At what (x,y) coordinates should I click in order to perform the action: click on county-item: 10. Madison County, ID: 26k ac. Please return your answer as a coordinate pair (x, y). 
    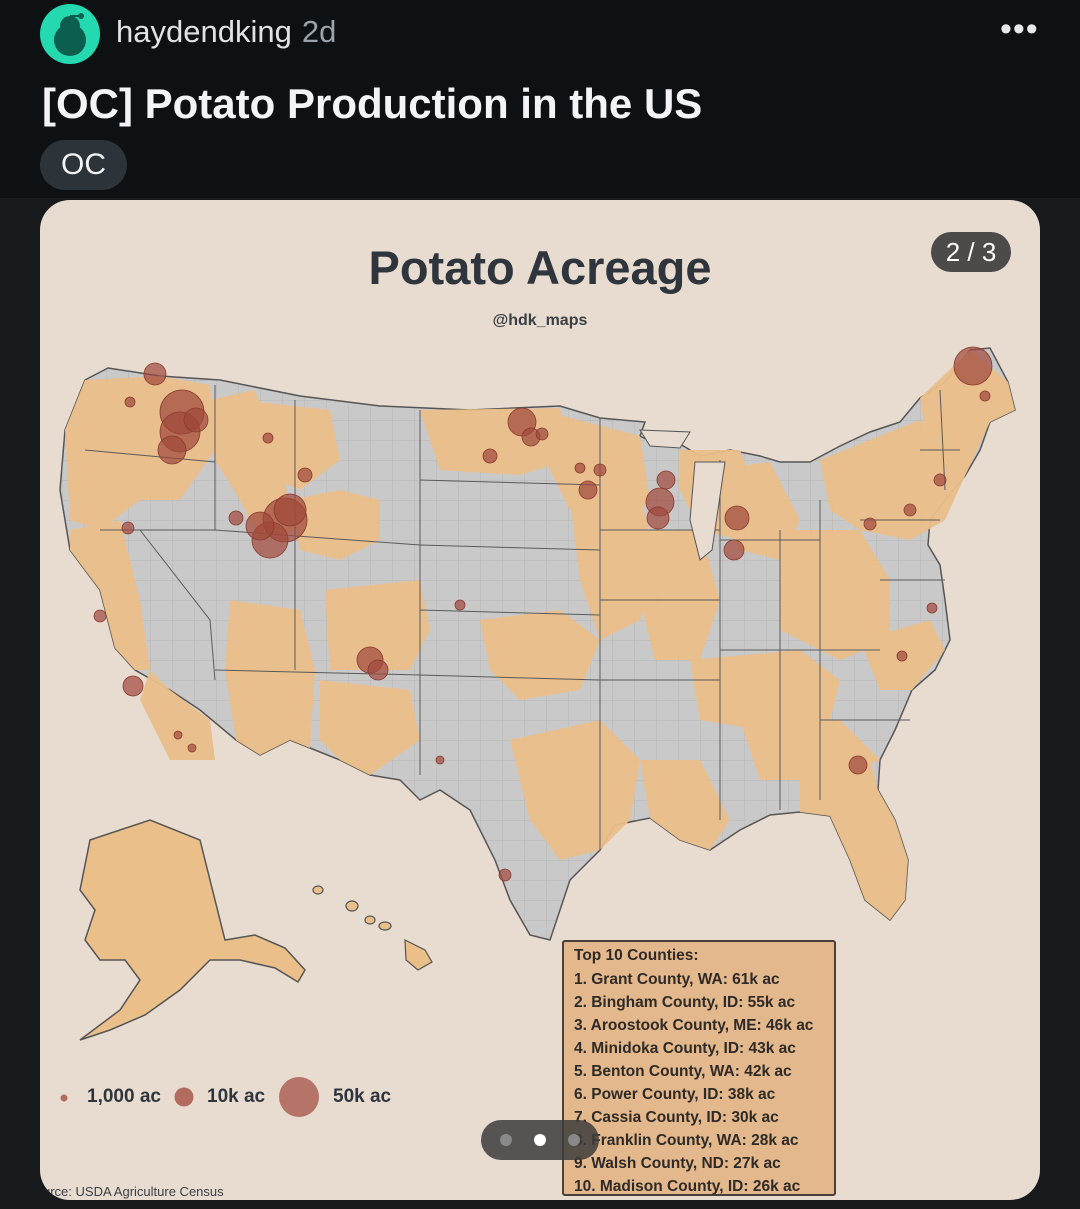
    Looking at the image, I should click on (687, 1186).